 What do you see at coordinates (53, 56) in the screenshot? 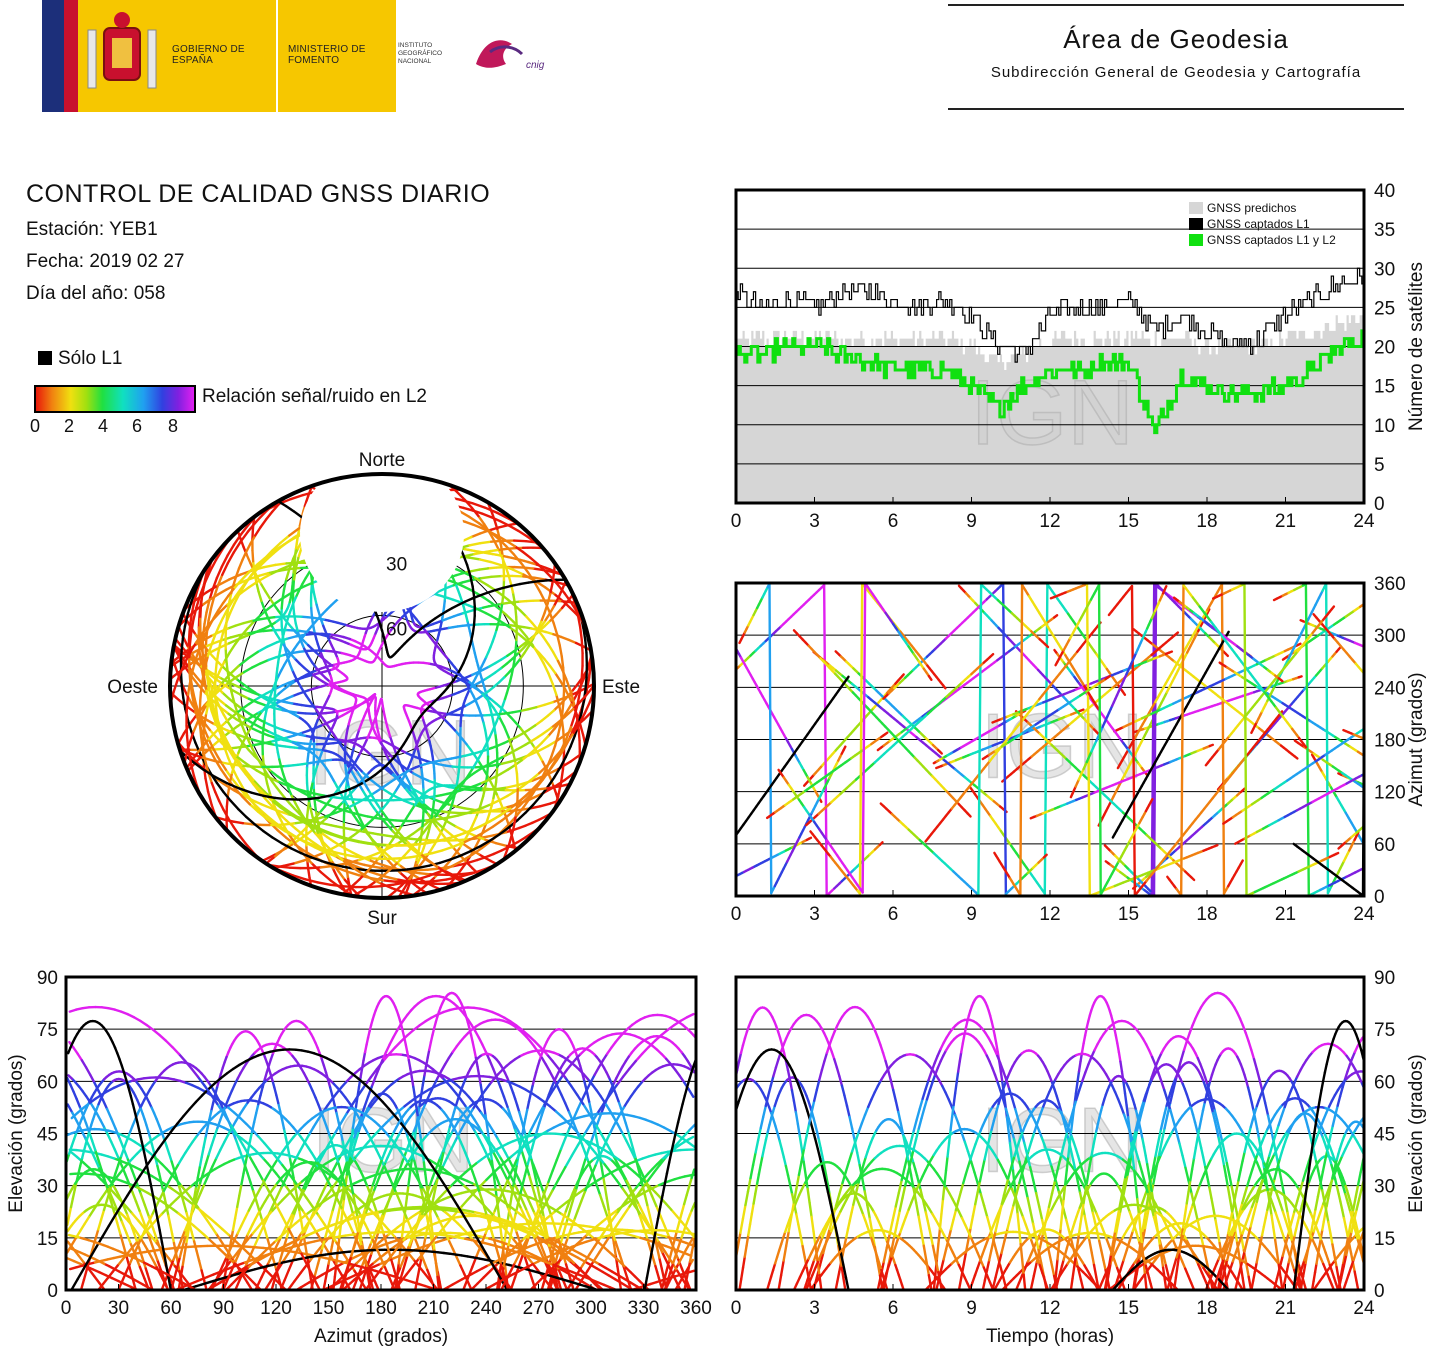
I see `eu-stars-band` at bounding box center [53, 56].